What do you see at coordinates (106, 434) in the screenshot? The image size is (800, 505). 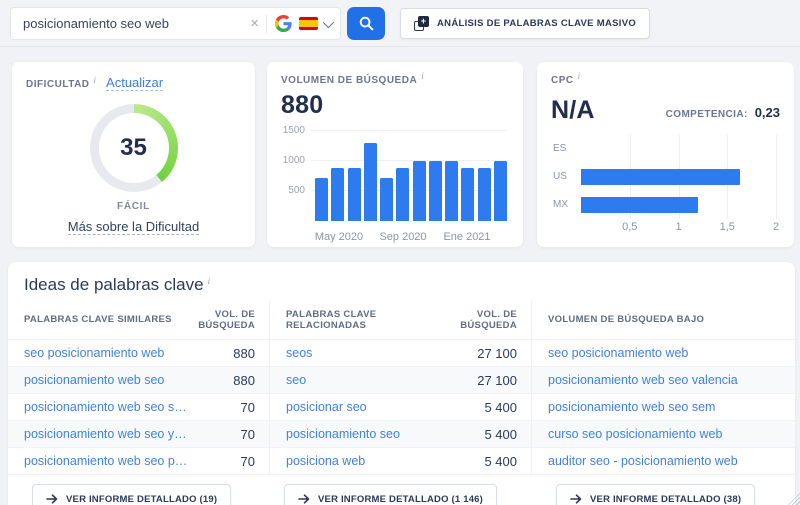 I see `keyword-link: posicionamiento web seo y sem` at bounding box center [106, 434].